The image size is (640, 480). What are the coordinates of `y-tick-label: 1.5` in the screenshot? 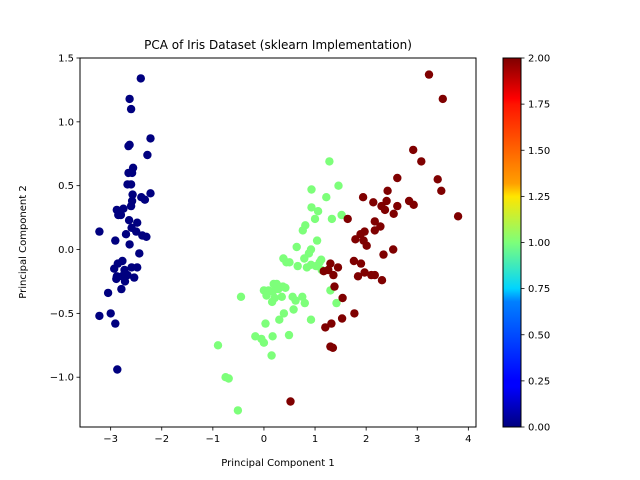 It's located at (66, 59).